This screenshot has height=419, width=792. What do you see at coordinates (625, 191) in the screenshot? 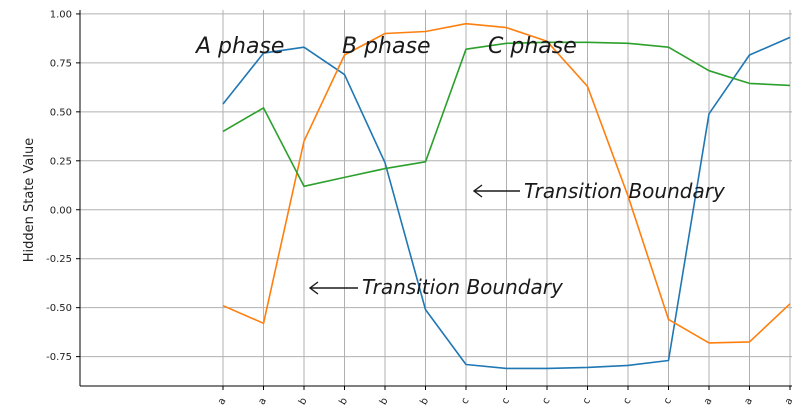
I see `annotation-transition-boundary-upper: Transition Boundary` at bounding box center [625, 191].